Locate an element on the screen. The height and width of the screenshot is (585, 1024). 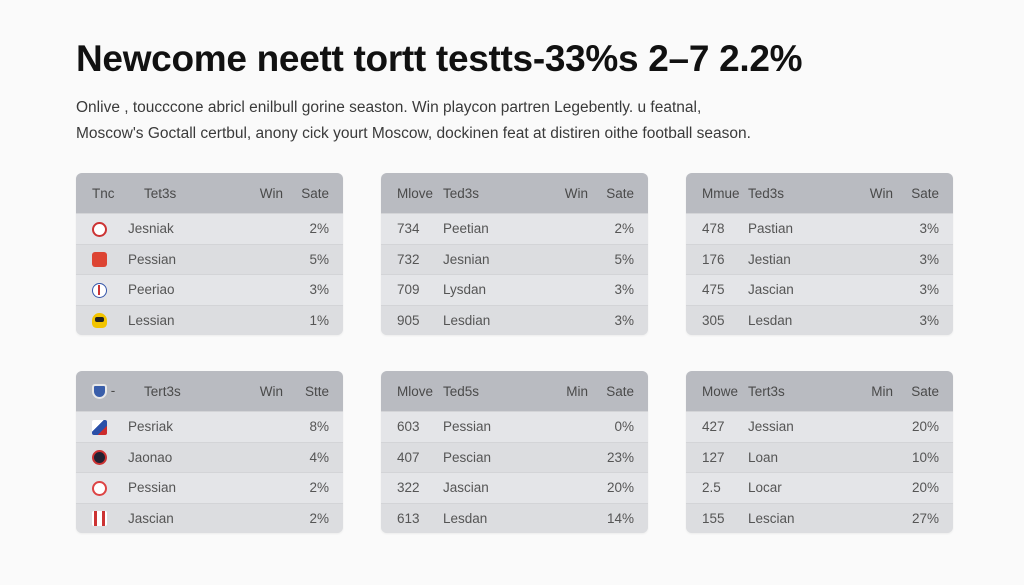
table-row: Pessian 5% is located at coordinates (209, 258).